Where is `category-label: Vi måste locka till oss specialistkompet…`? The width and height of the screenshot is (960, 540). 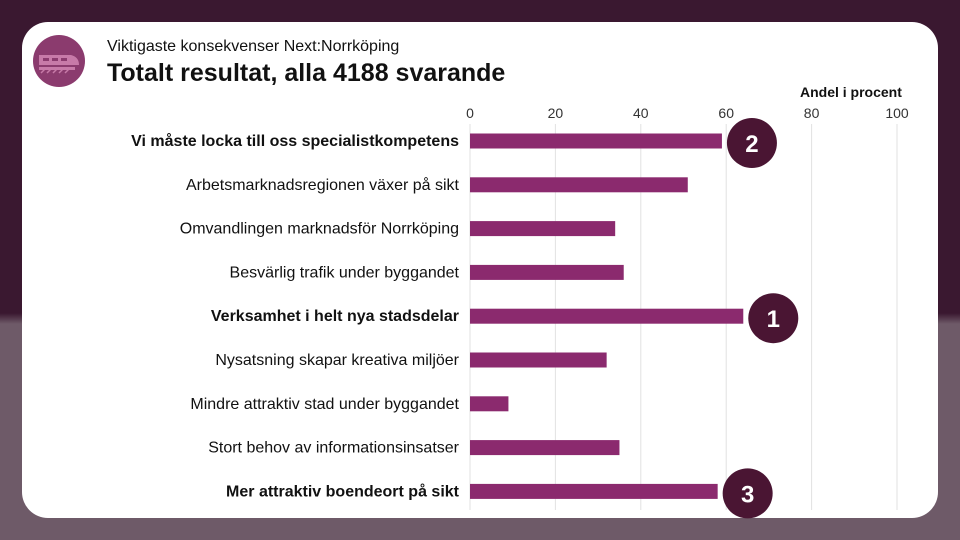 category-label: Vi måste locka till oss specialistkompet… is located at coordinates (295, 141).